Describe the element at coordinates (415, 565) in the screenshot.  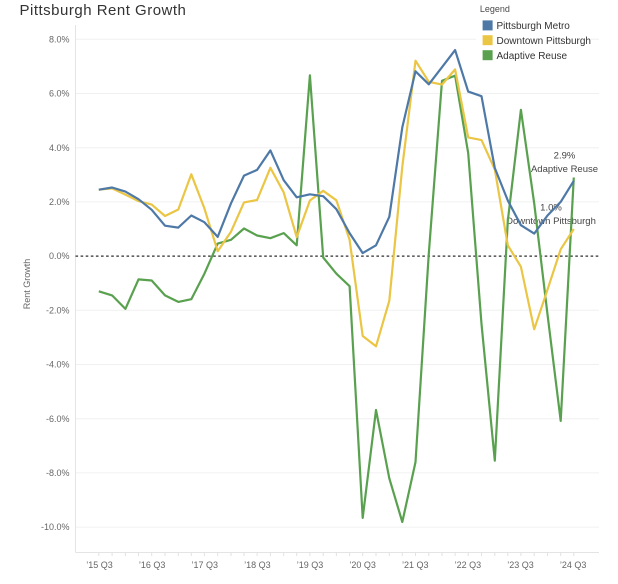
I see `svg-text: ’21 Q3` at that location.